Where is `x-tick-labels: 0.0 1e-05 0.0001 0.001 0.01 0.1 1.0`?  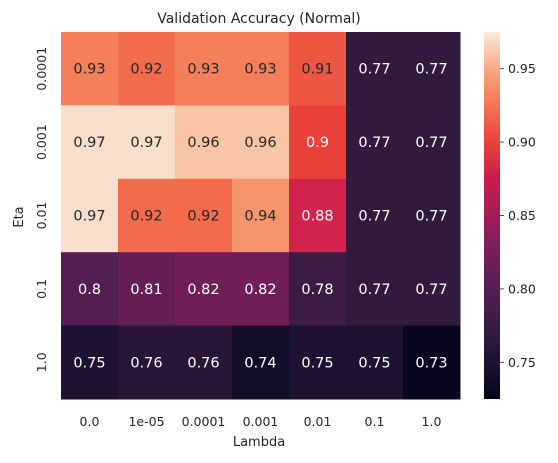 x-tick-labels: 0.0 1e-05 0.0001 0.001 0.01 0.1 1.0 is located at coordinates (261, 421).